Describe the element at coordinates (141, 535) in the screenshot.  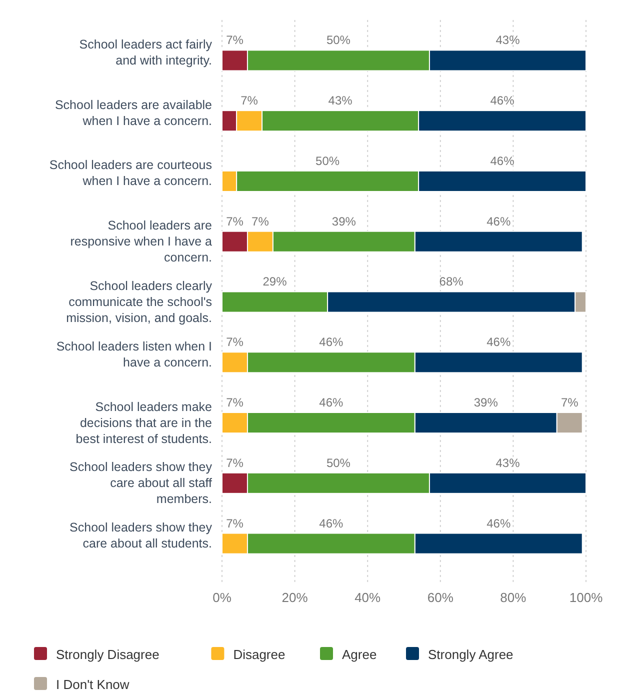
I see `y-tick-label: School leaders show they care about all students.` at that location.